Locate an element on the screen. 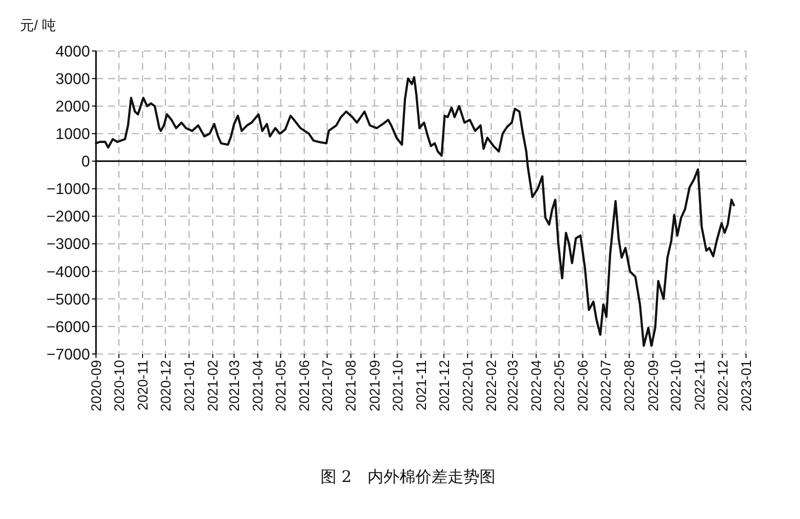 The image size is (800, 519). x-tick-label: 2020-09 is located at coordinates (96, 386).